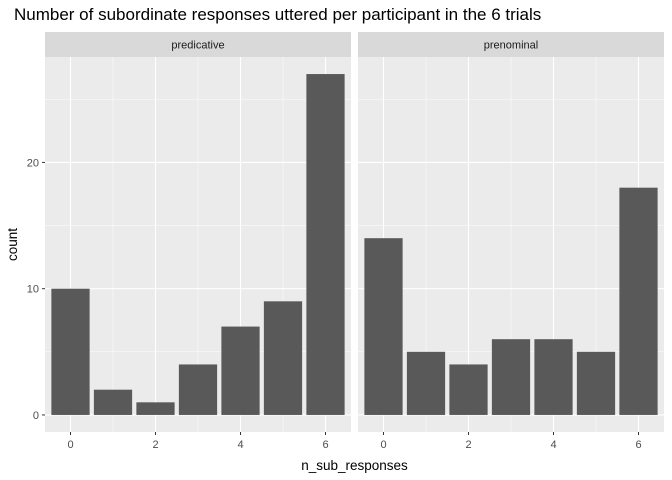 The image size is (672, 480). What do you see at coordinates (33, 290) in the screenshot?
I see `y-tick-label: 10` at bounding box center [33, 290].